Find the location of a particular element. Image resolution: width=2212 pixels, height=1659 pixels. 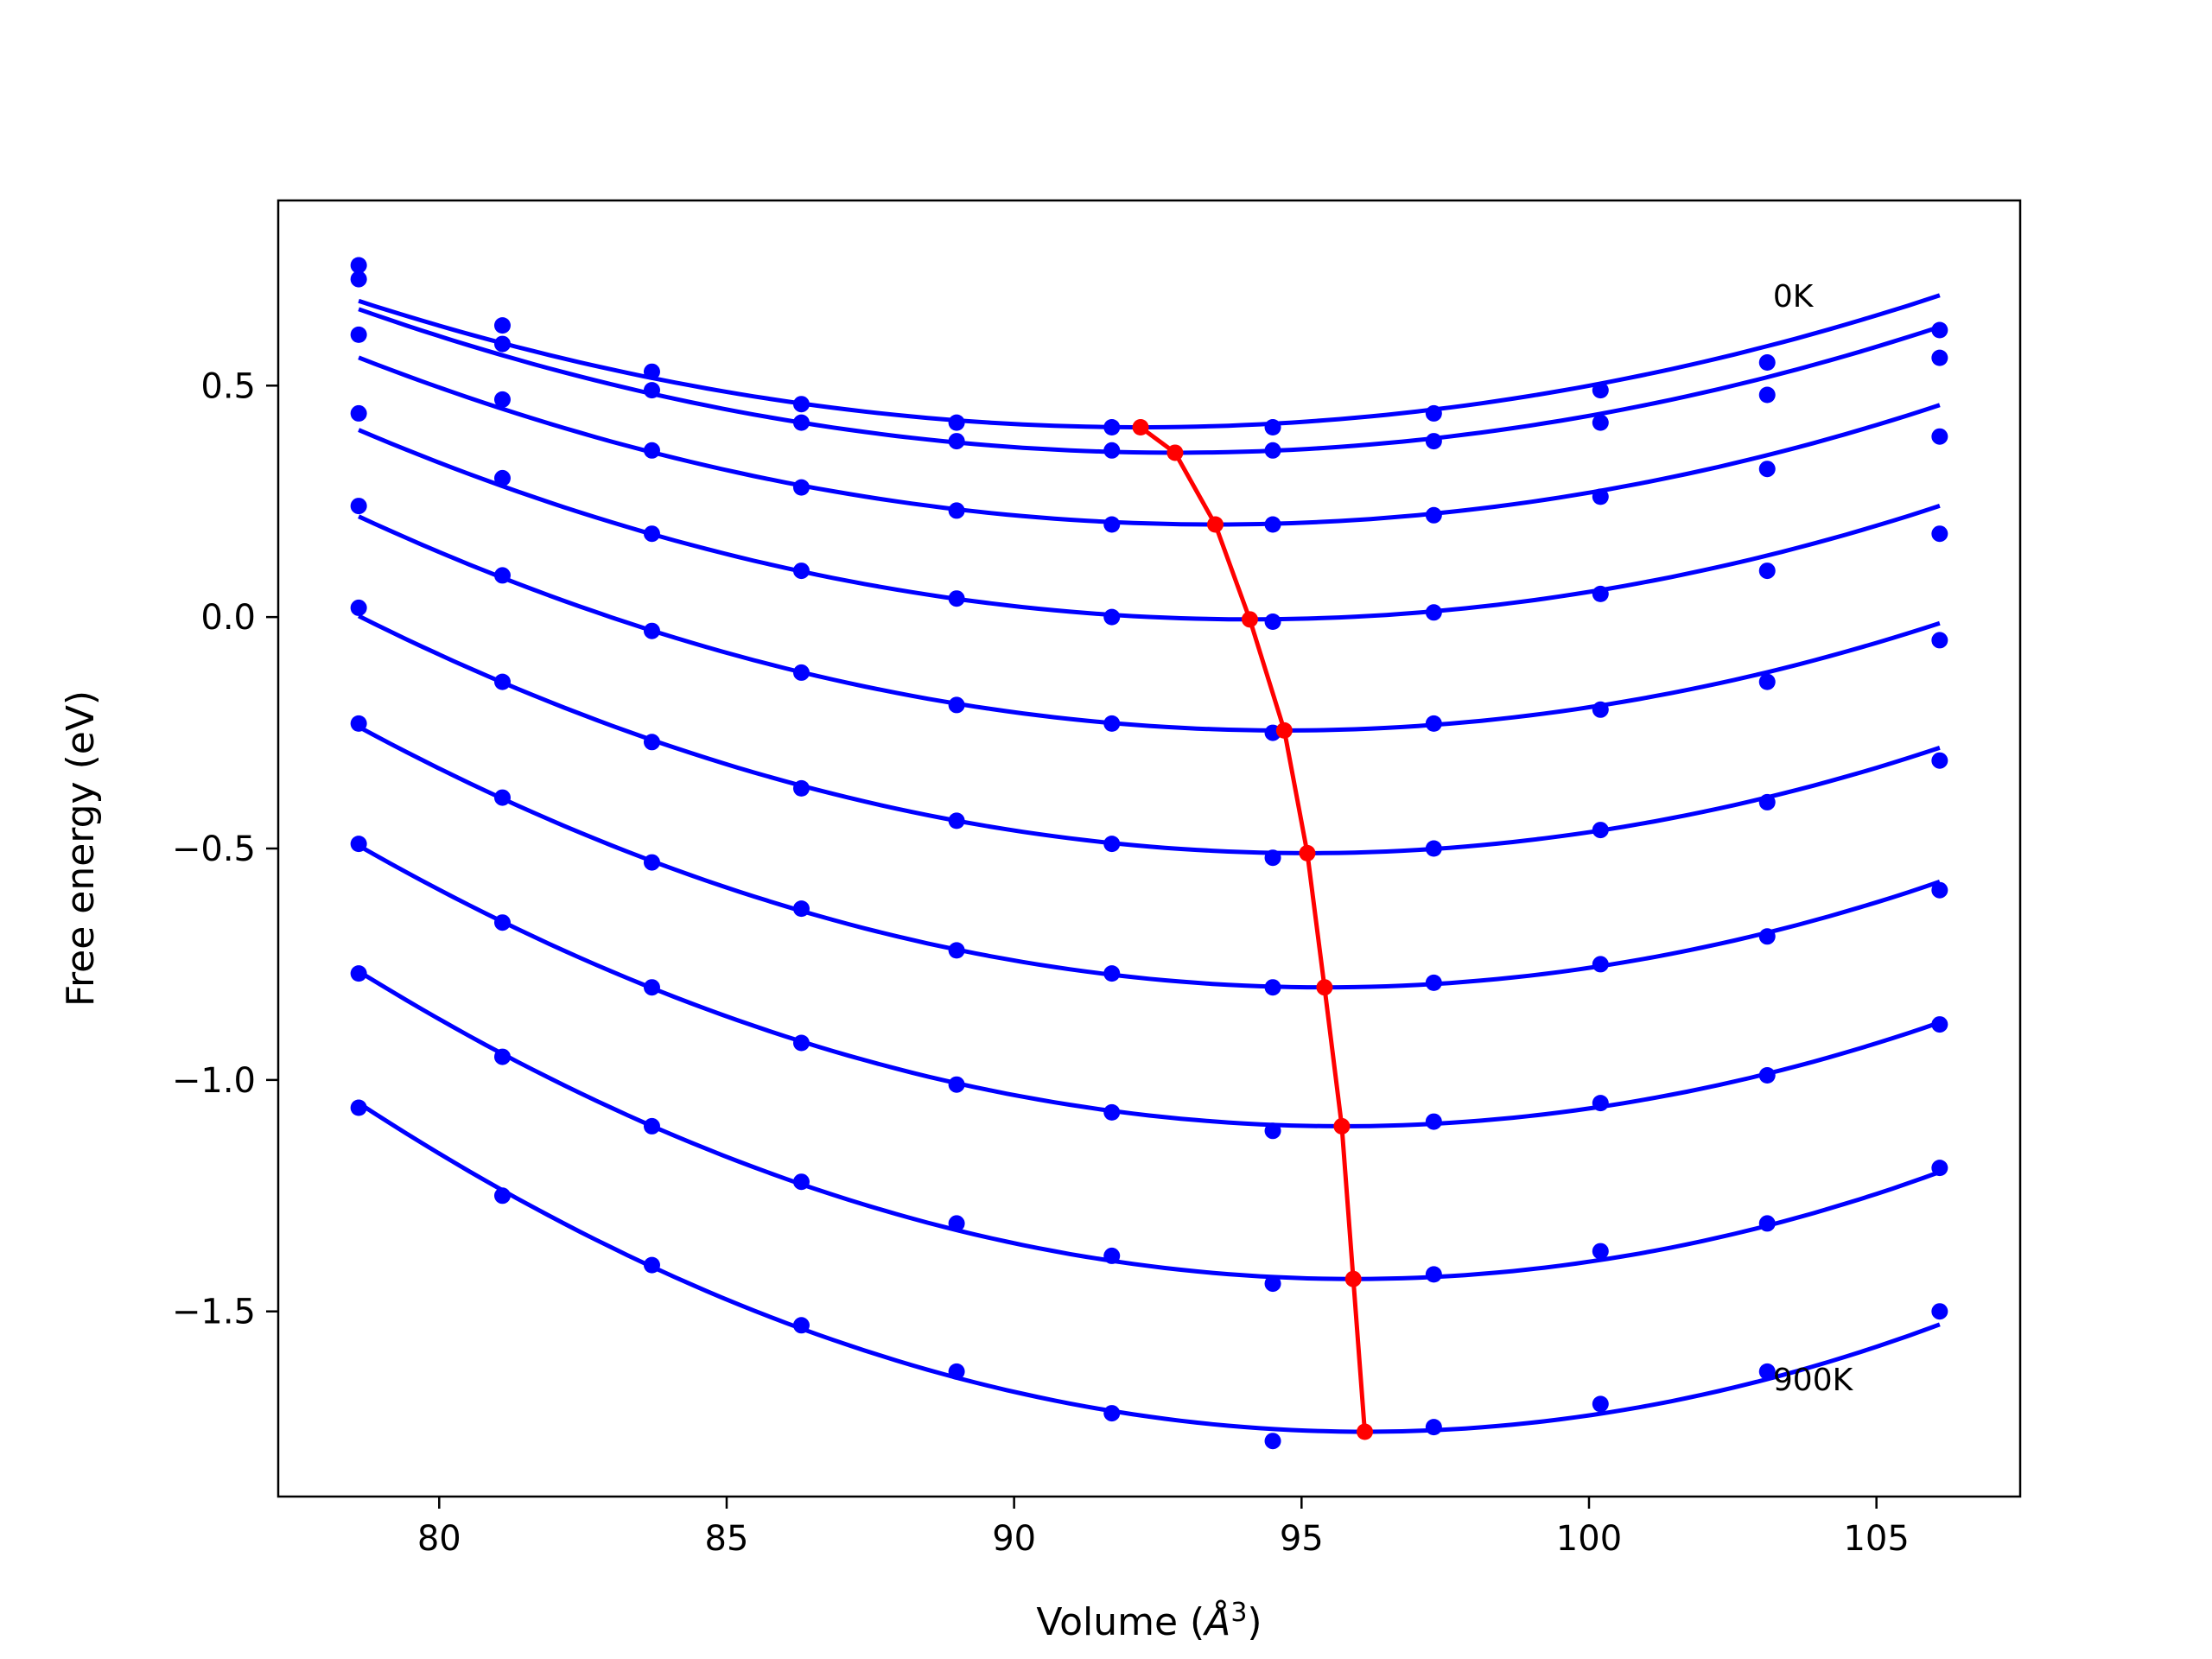

y-axis-ticks: 0.5 0.0 −0.5 −1.0 −1.5 is located at coordinates (225, 849).